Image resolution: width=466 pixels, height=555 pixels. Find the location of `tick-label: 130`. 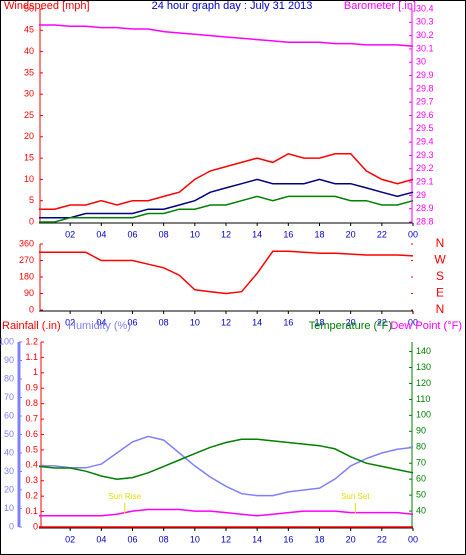

tick-label: 130 is located at coordinates (423, 367).